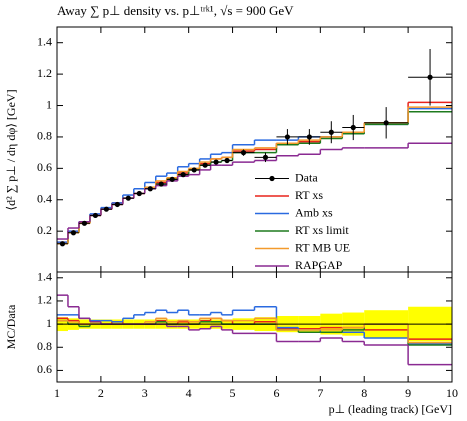 The width and height of the screenshot is (467, 421). Describe the element at coordinates (322, 230) in the screenshot. I see `legend-label: RT xs limit` at that location.